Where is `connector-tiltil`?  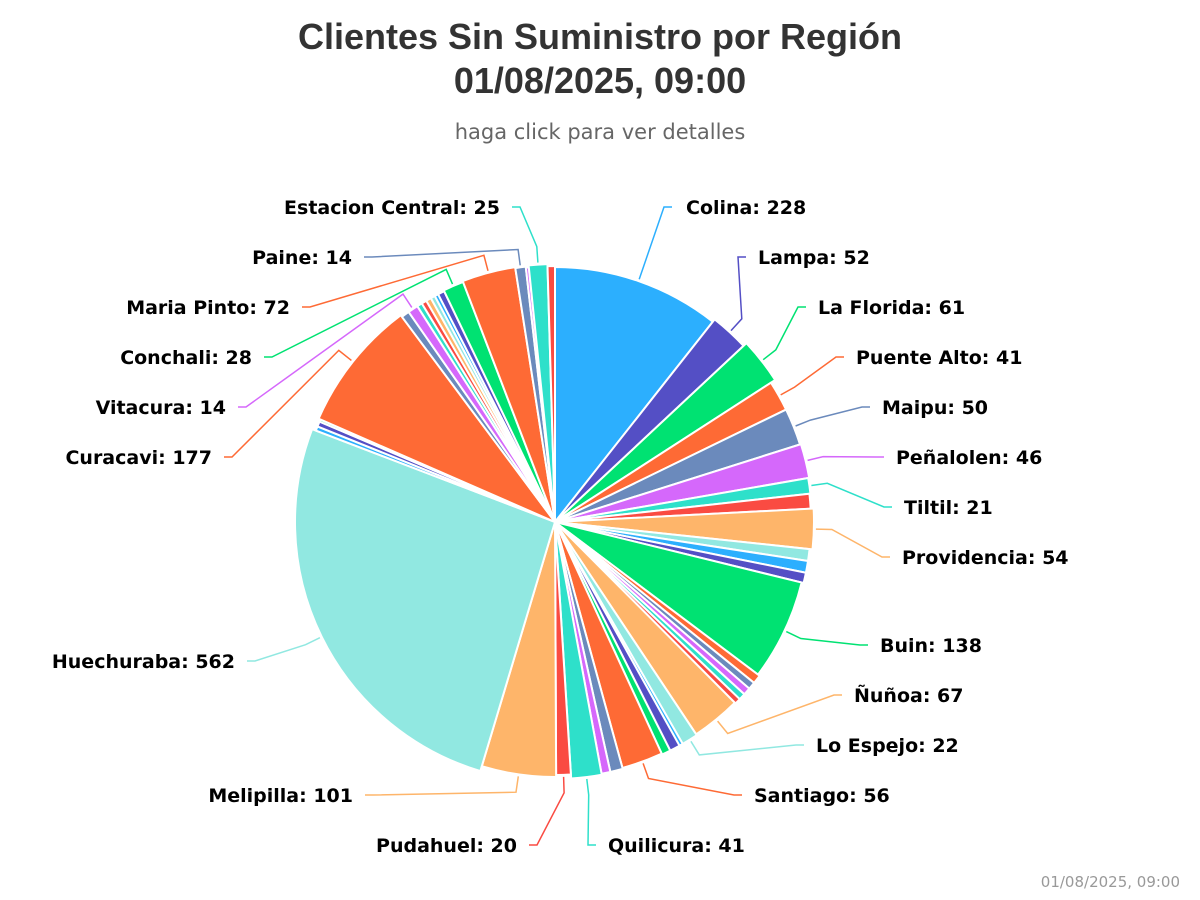
connector-tiltil is located at coordinates (851, 495).